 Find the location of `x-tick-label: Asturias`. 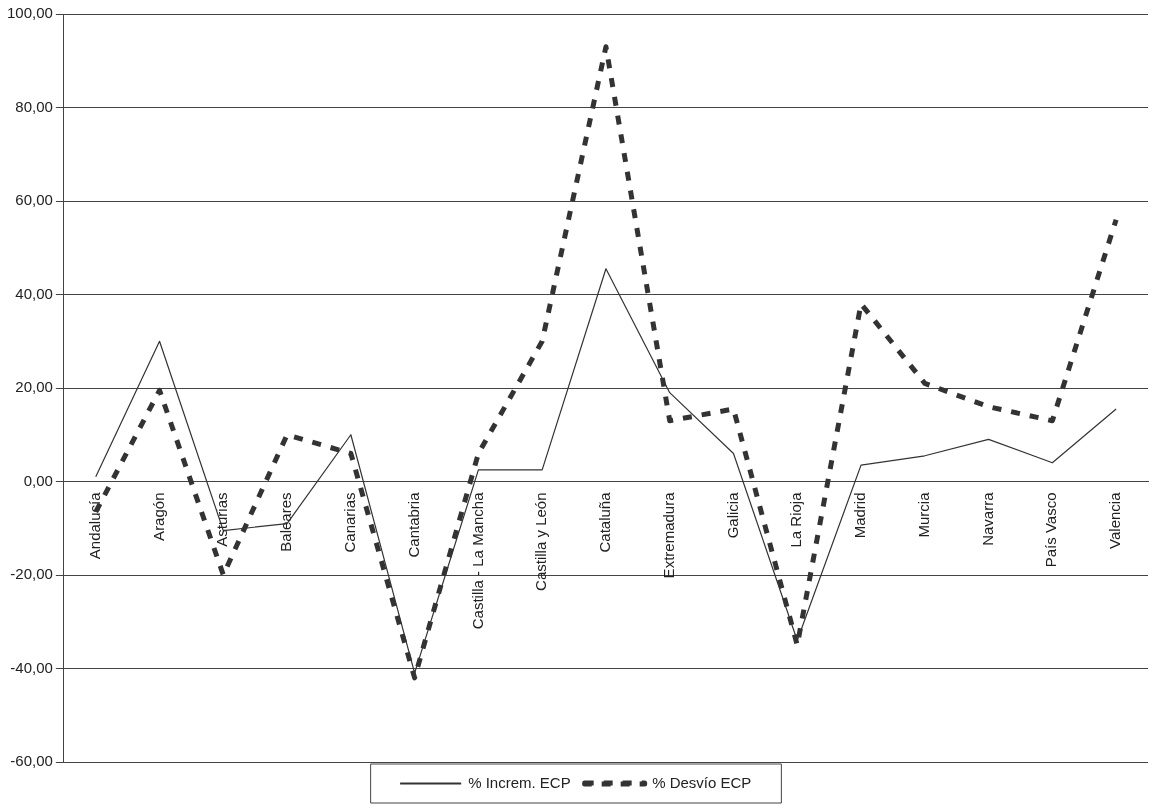

x-tick-label: Asturias is located at coordinates (222, 519).